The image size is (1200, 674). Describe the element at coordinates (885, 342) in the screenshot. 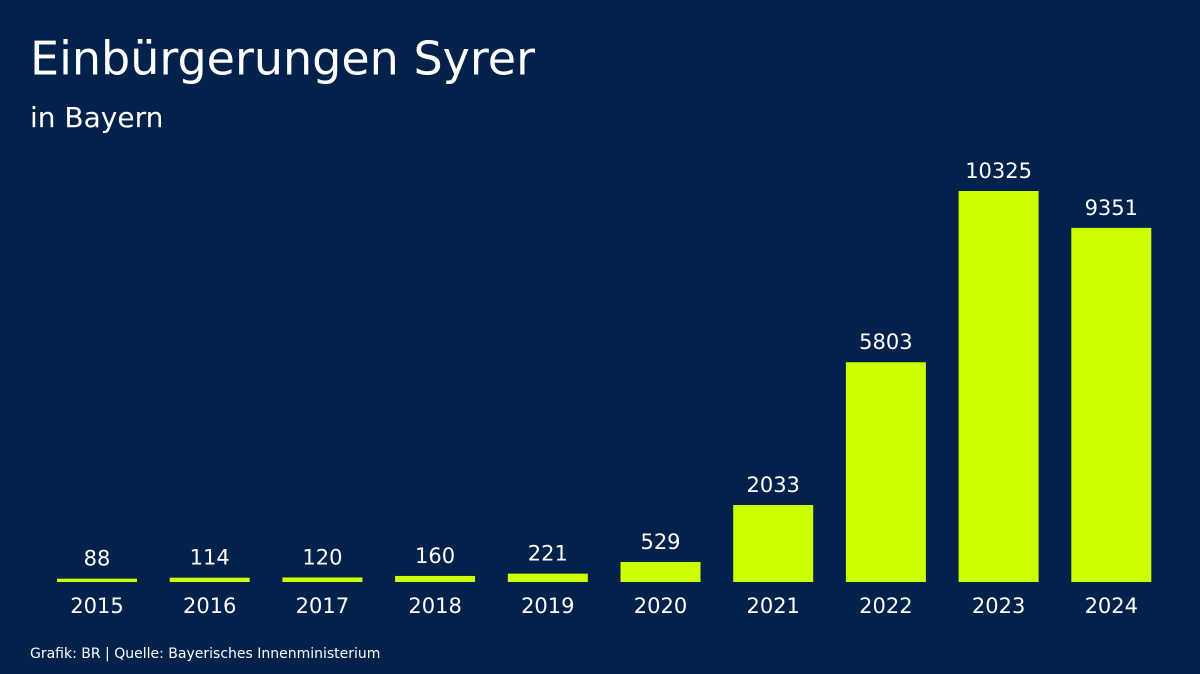

I see `value-label: 5803` at that location.